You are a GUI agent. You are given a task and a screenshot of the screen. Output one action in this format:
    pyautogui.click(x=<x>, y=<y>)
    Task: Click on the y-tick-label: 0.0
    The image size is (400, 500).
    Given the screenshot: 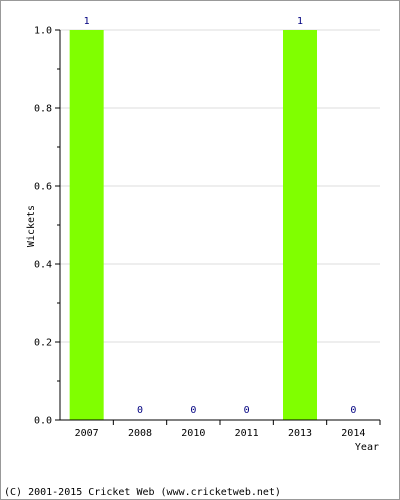 What is the action you would take?
    pyautogui.click(x=43, y=421)
    